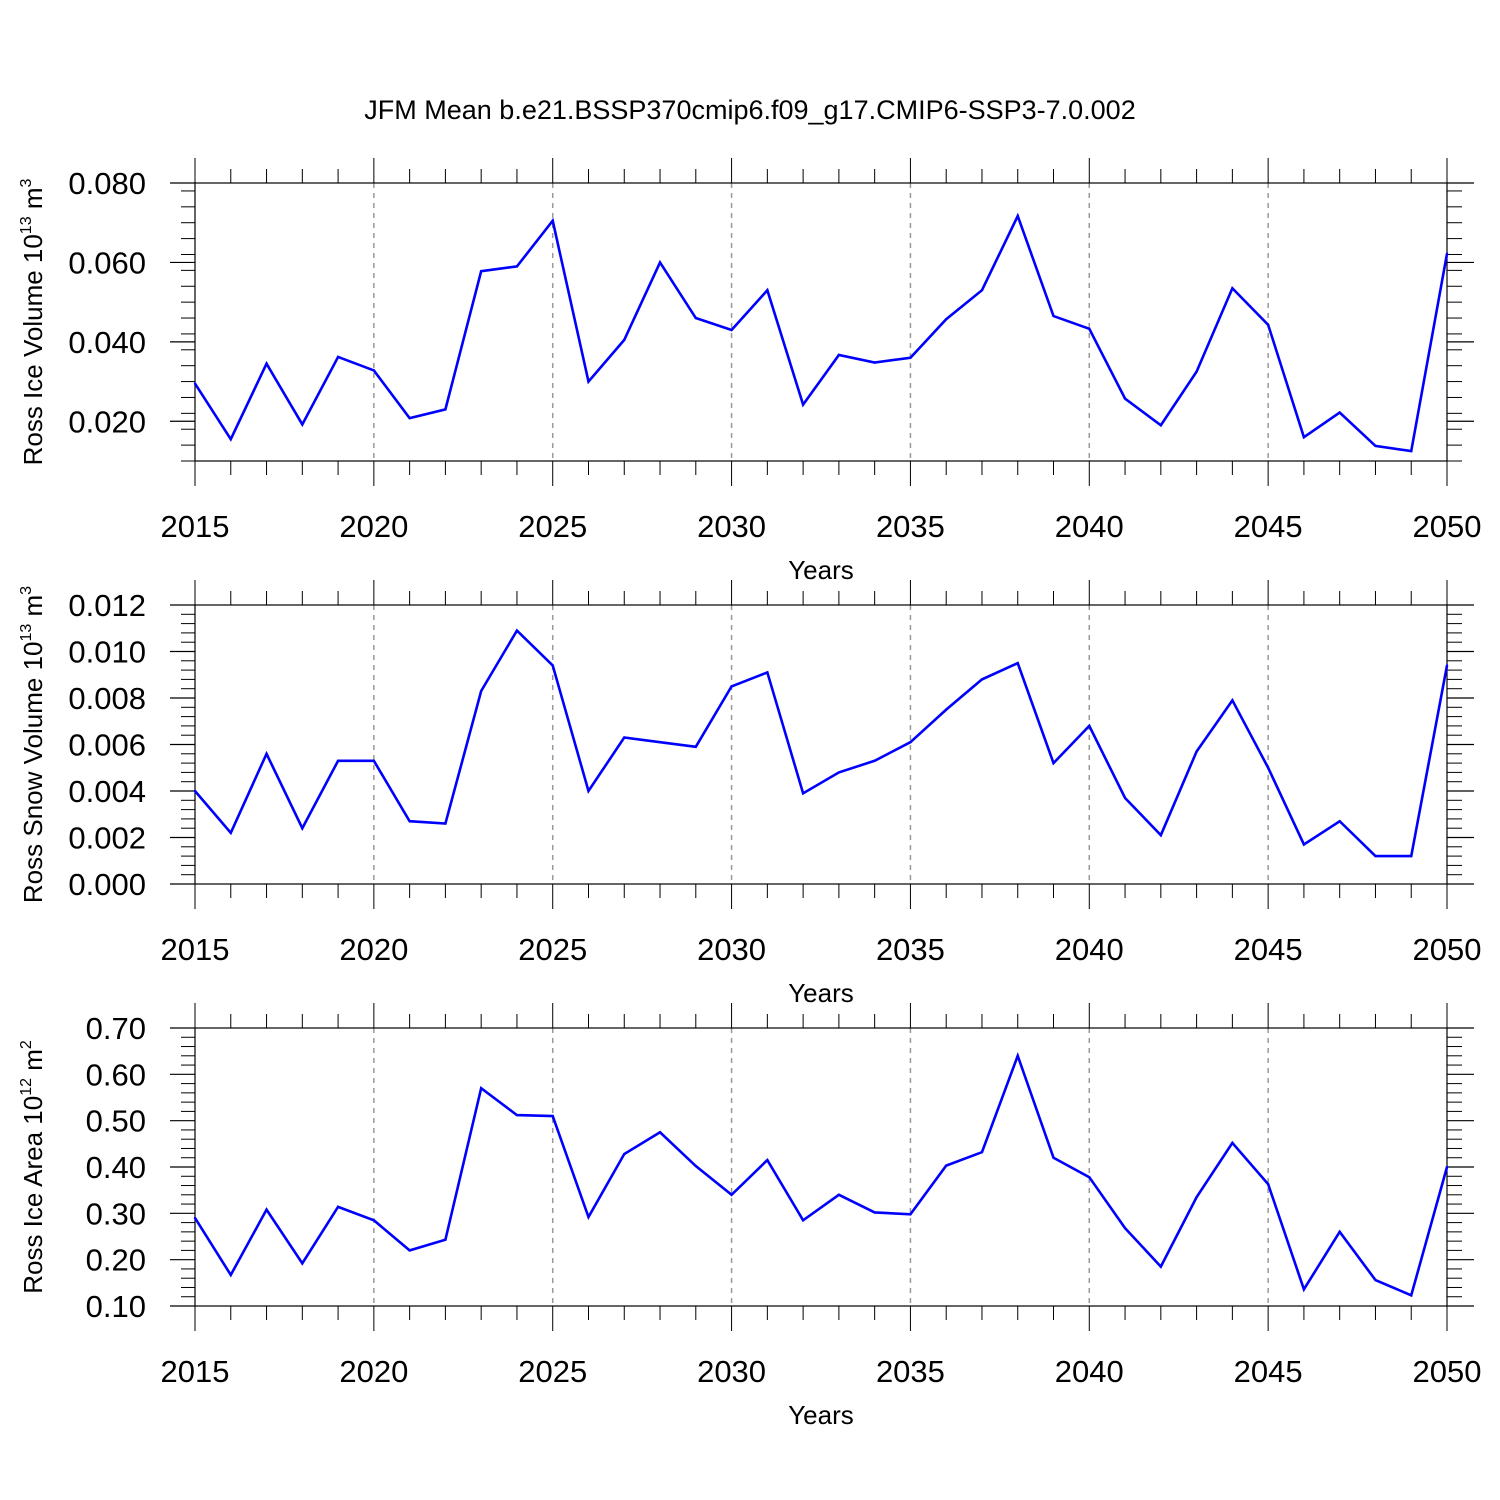  Describe the element at coordinates (373, 1371) in the screenshot. I see `x-tick-label: 2020` at that location.